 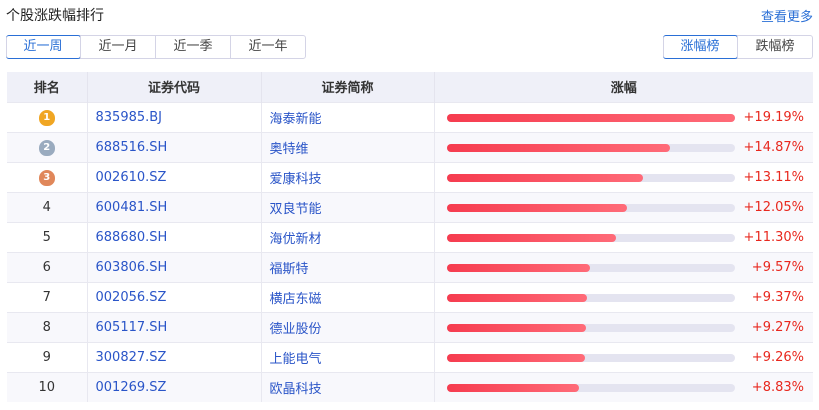 What do you see at coordinates (773, 177) in the screenshot?
I see `change-value: +13.11%` at bounding box center [773, 177].